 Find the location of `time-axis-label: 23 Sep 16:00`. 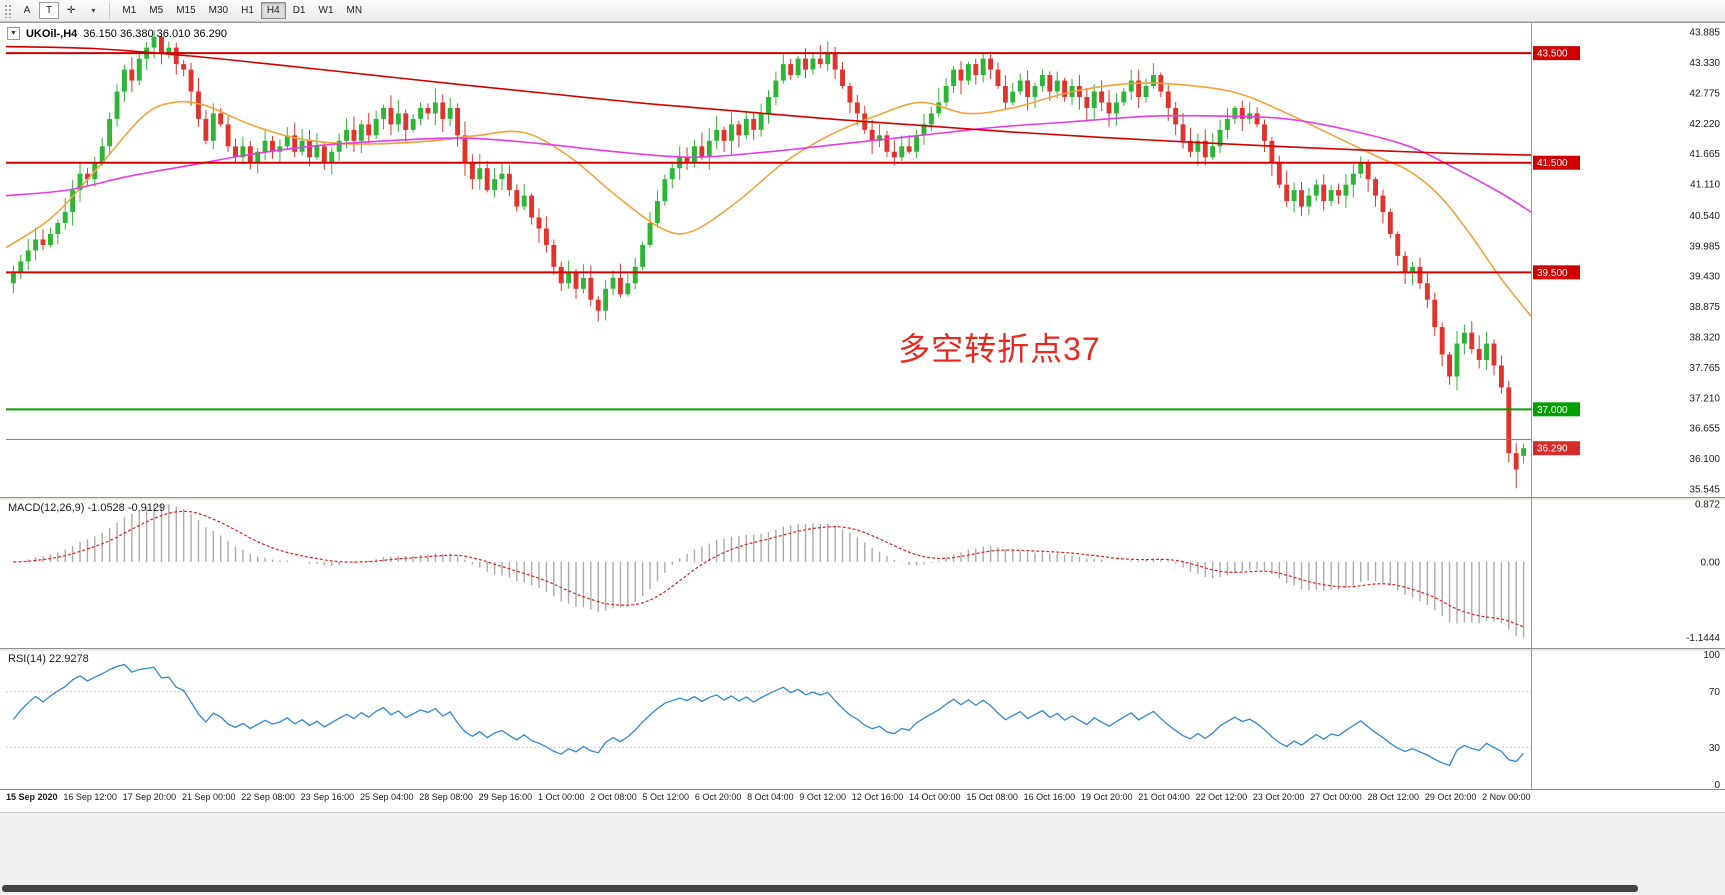

time-axis-label: 23 Sep 16:00 is located at coordinates (327, 797).